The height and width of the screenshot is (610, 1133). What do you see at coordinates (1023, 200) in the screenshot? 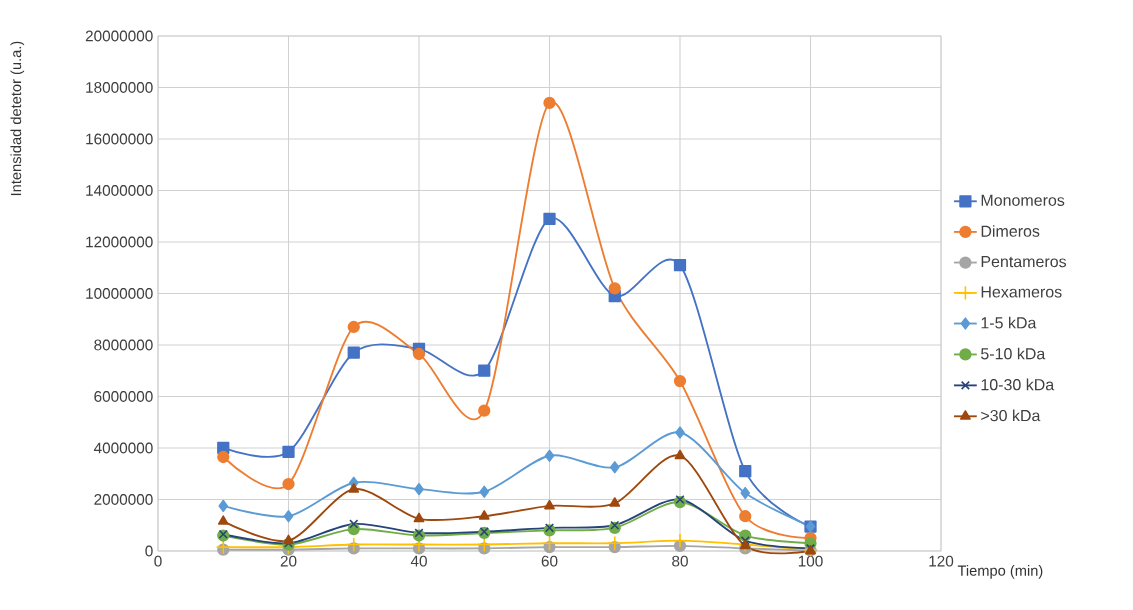
I see `legend-label: Monomeros` at bounding box center [1023, 200].